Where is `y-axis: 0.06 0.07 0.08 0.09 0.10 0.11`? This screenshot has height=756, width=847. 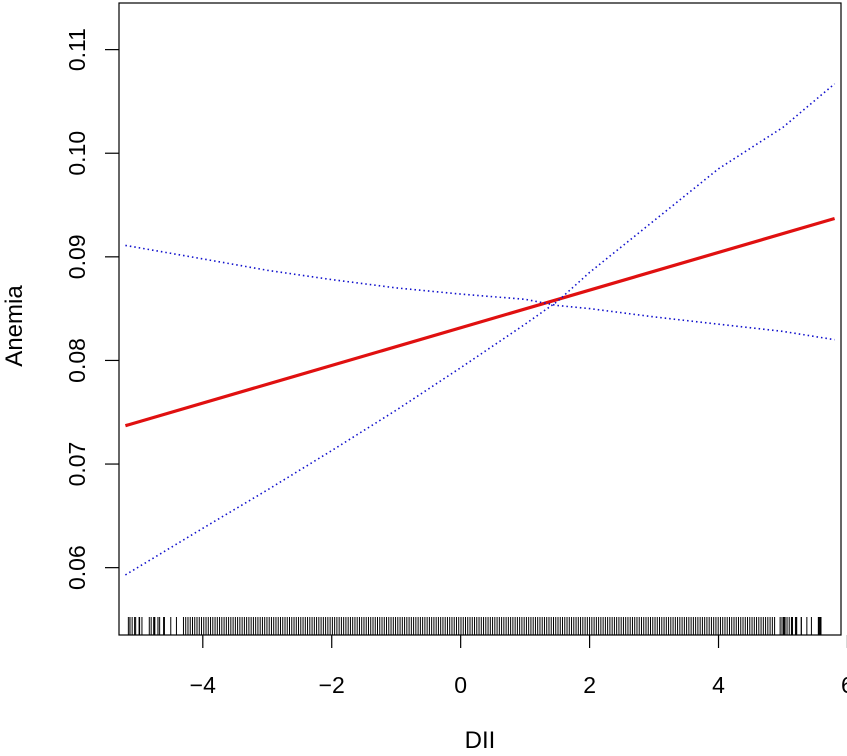 y-axis: 0.06 0.07 0.08 0.09 0.10 0.11 is located at coordinates (91, 309).